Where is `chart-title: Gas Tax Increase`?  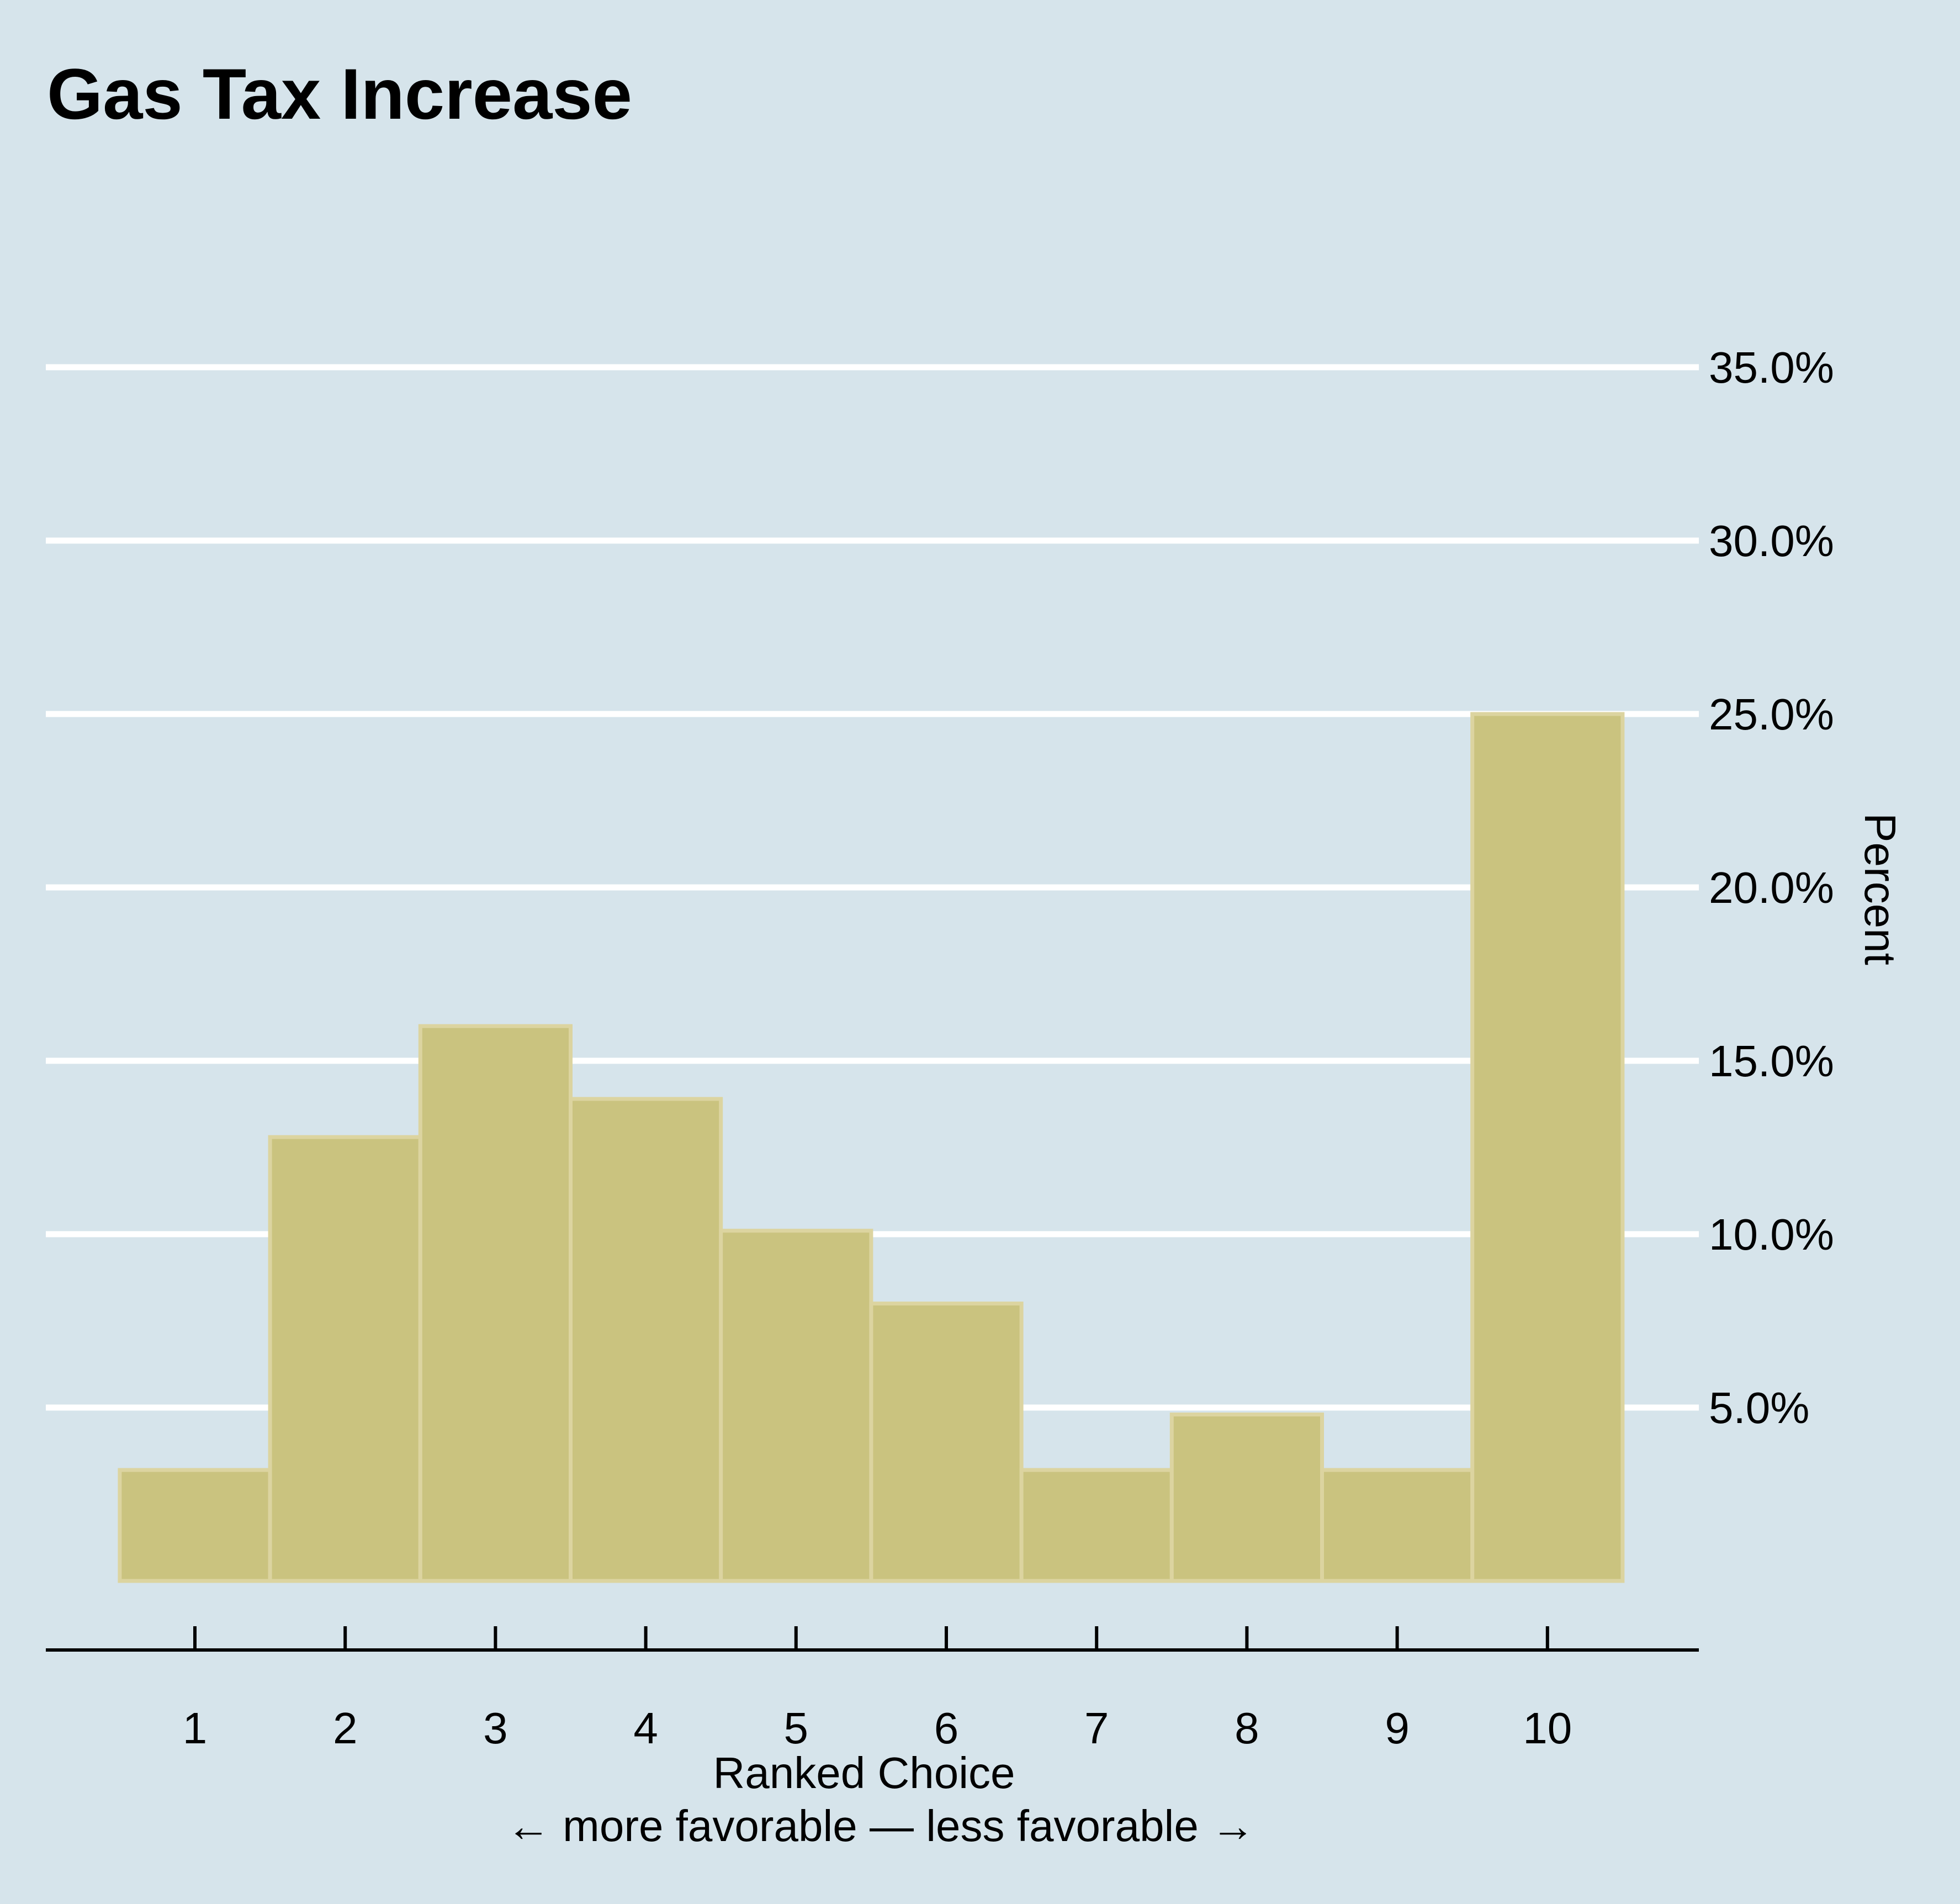 chart-title: Gas Tax Increase is located at coordinates (340, 94).